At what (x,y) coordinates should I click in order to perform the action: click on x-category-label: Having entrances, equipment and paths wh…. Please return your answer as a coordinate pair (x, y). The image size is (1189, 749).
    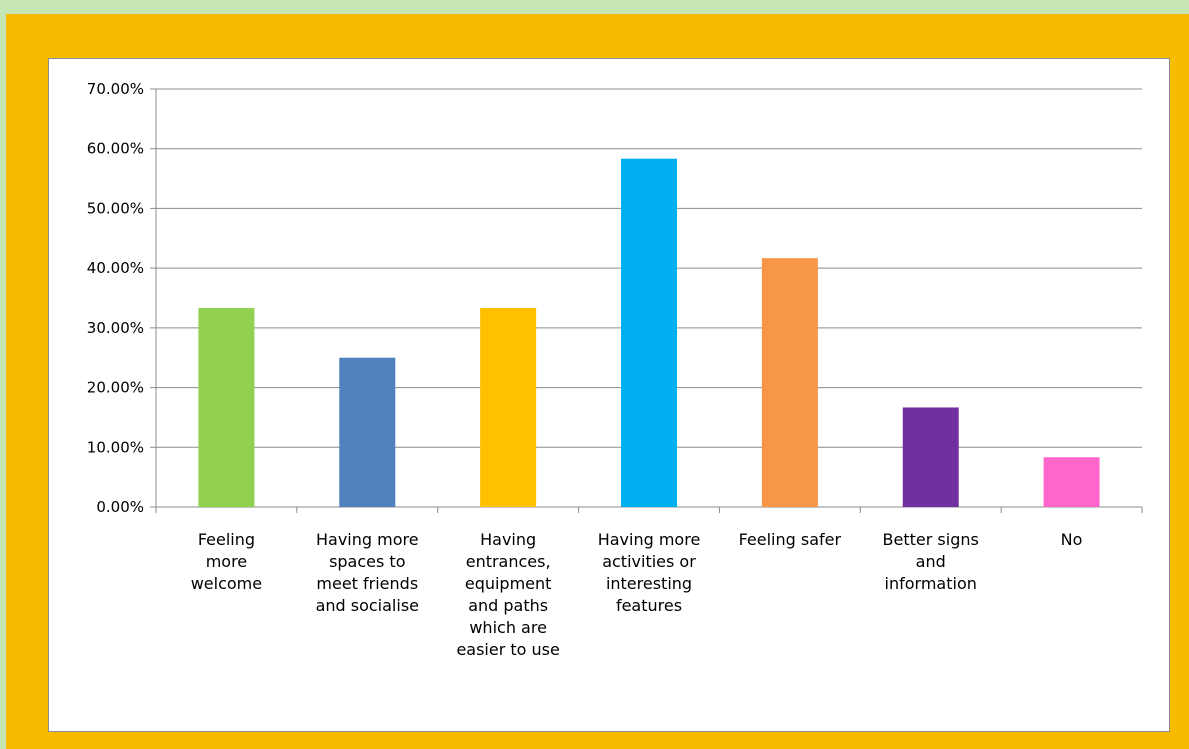
    Looking at the image, I should click on (508, 594).